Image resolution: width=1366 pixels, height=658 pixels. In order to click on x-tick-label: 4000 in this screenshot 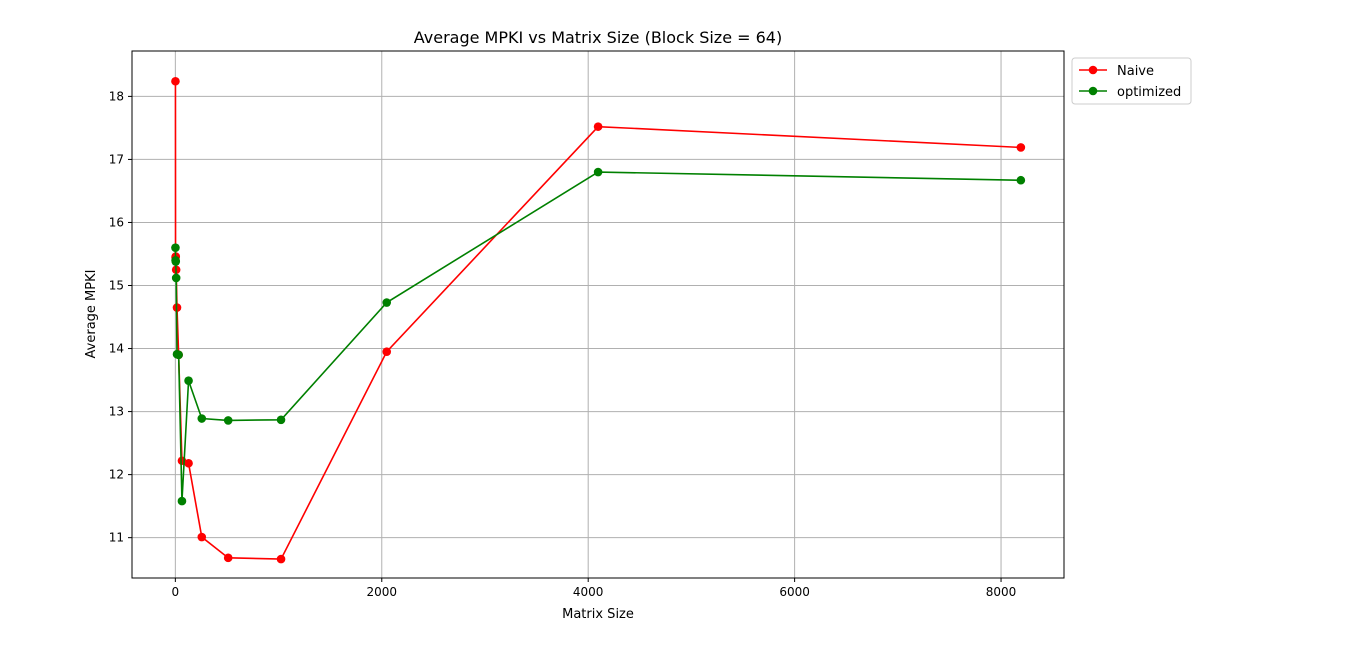, I will do `click(588, 592)`.